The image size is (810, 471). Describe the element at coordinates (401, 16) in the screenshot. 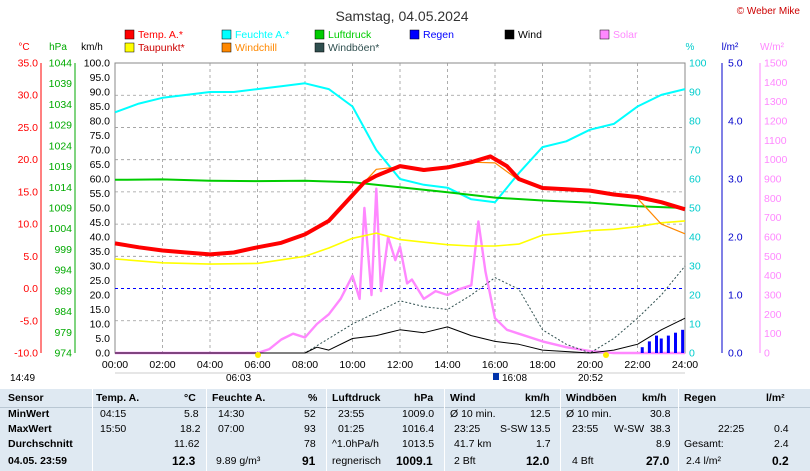

I see `chart-title: Samstag, 04.05.2024` at that location.